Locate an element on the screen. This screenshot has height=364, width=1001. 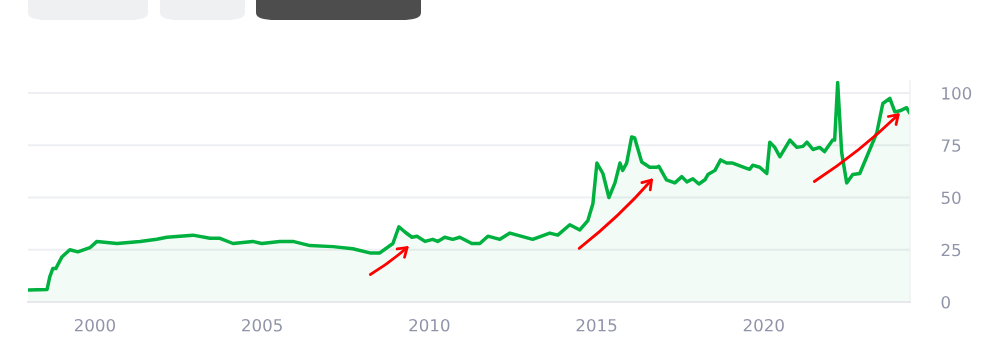
y-tick-label: 0 is located at coordinates (945, 302).